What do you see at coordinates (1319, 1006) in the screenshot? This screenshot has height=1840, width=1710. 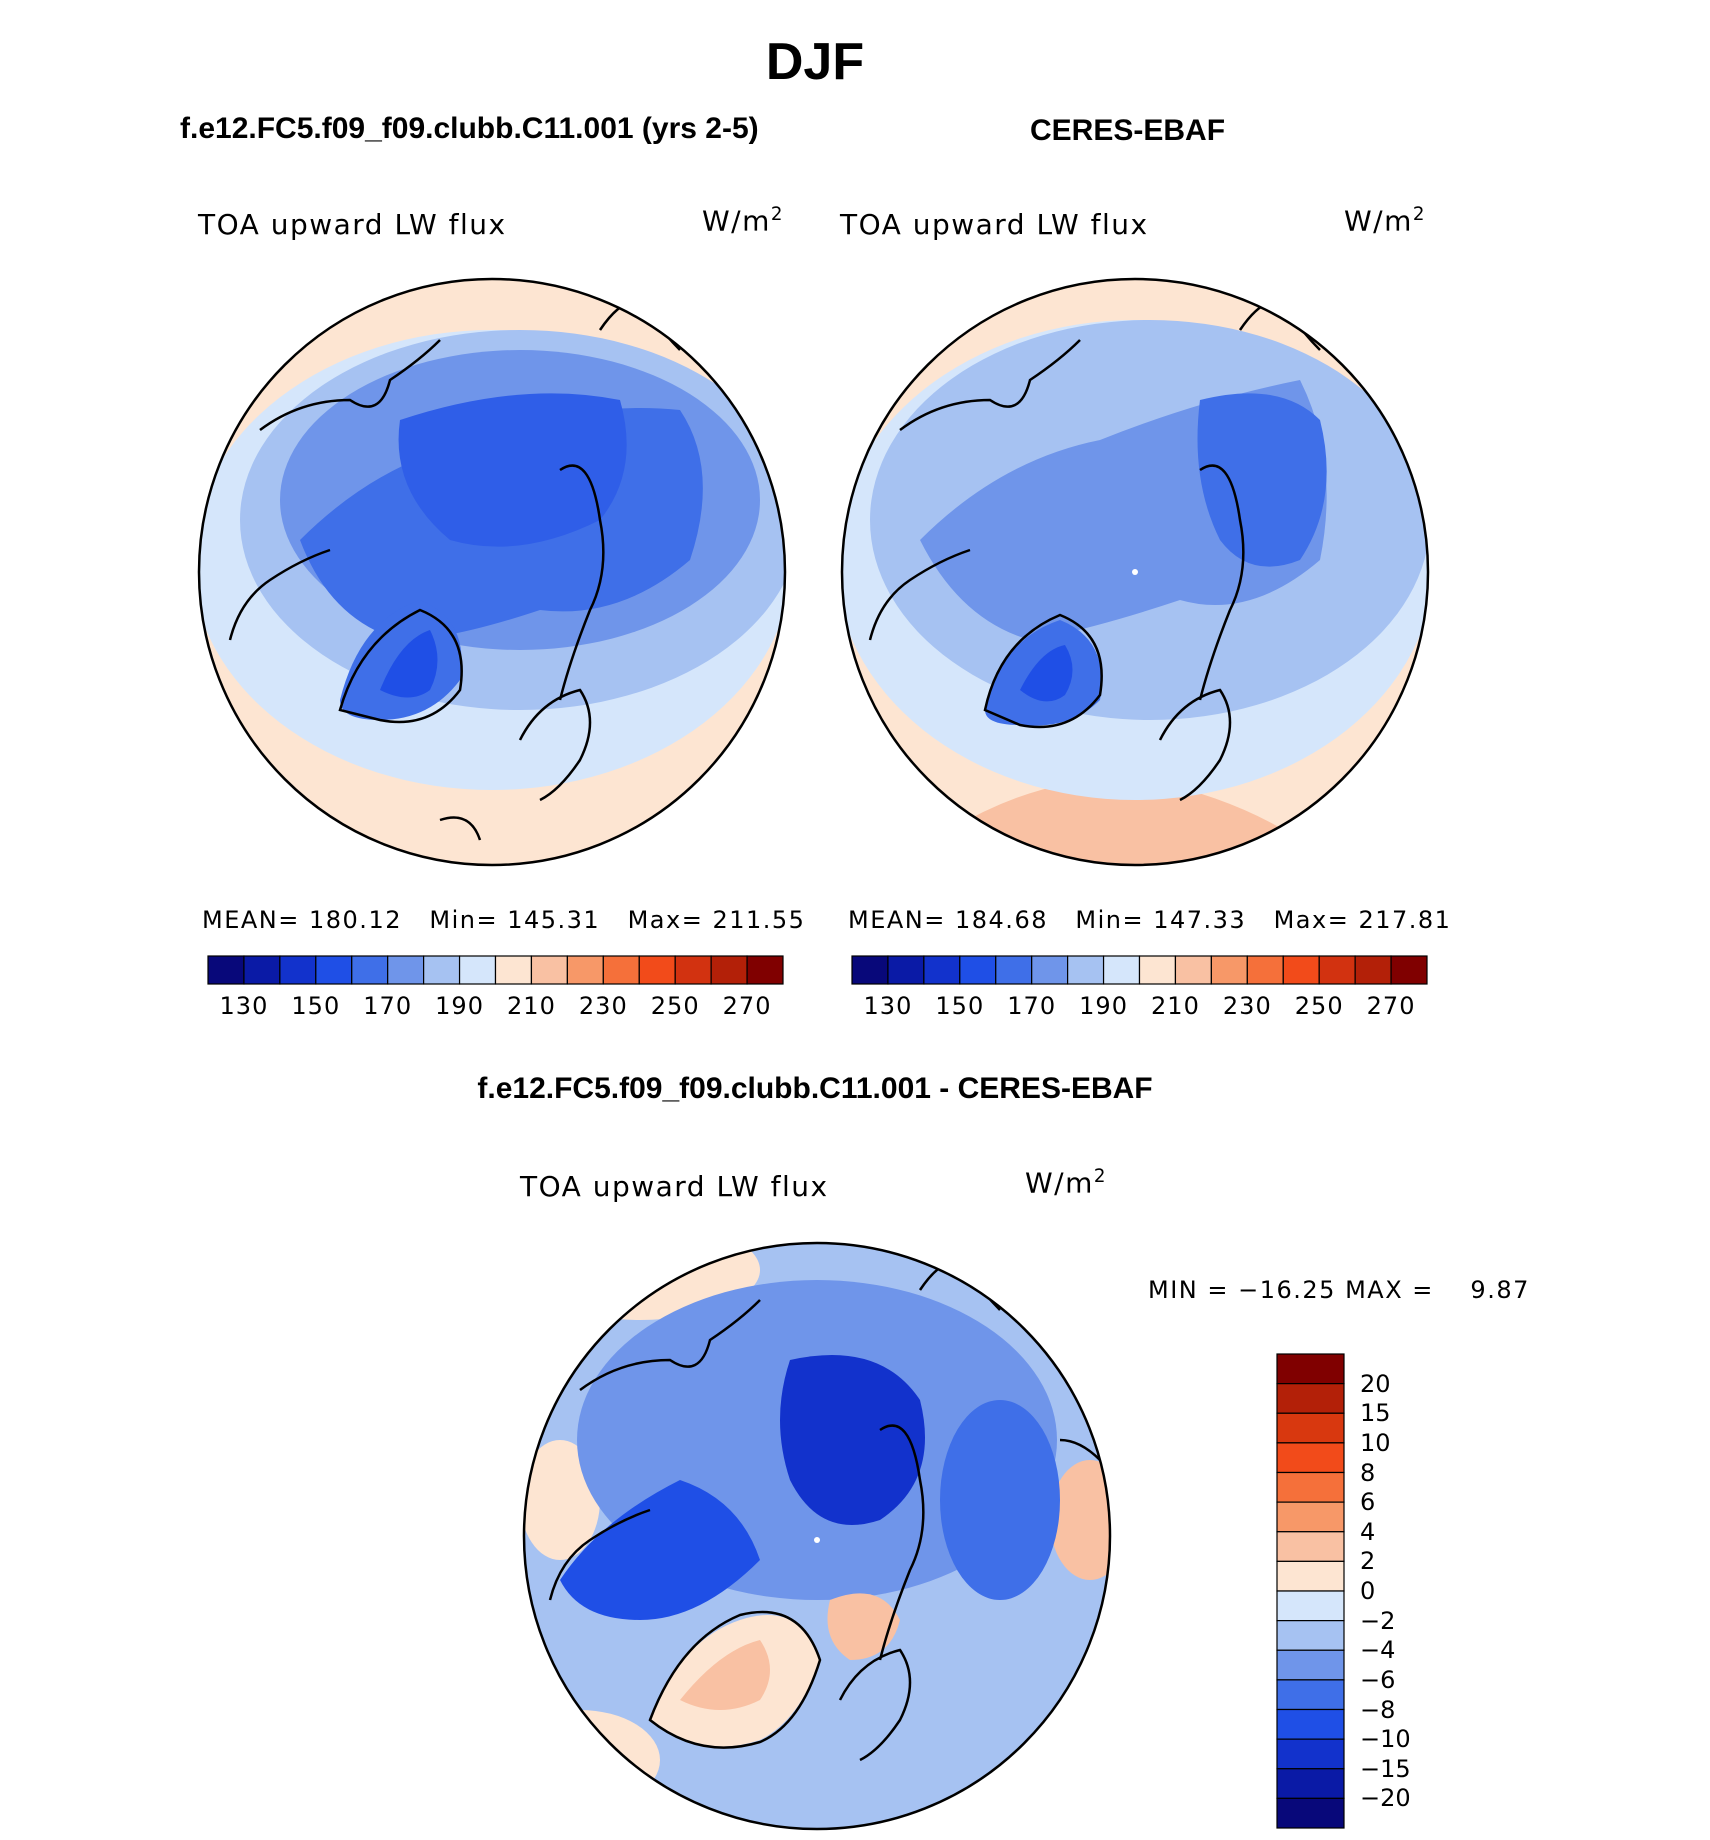 I see `map2-colorbar-tick-label: 250` at bounding box center [1319, 1006].